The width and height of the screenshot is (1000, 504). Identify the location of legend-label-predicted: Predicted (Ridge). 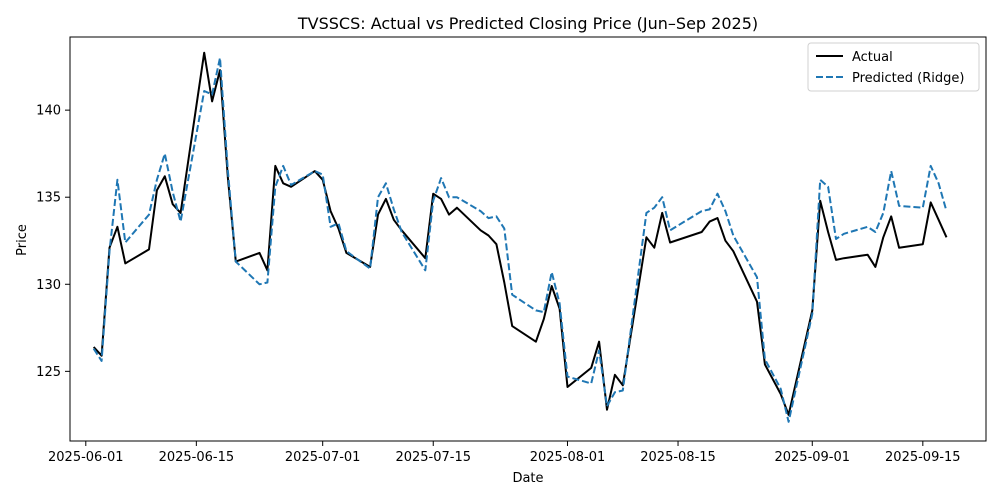
(908, 78).